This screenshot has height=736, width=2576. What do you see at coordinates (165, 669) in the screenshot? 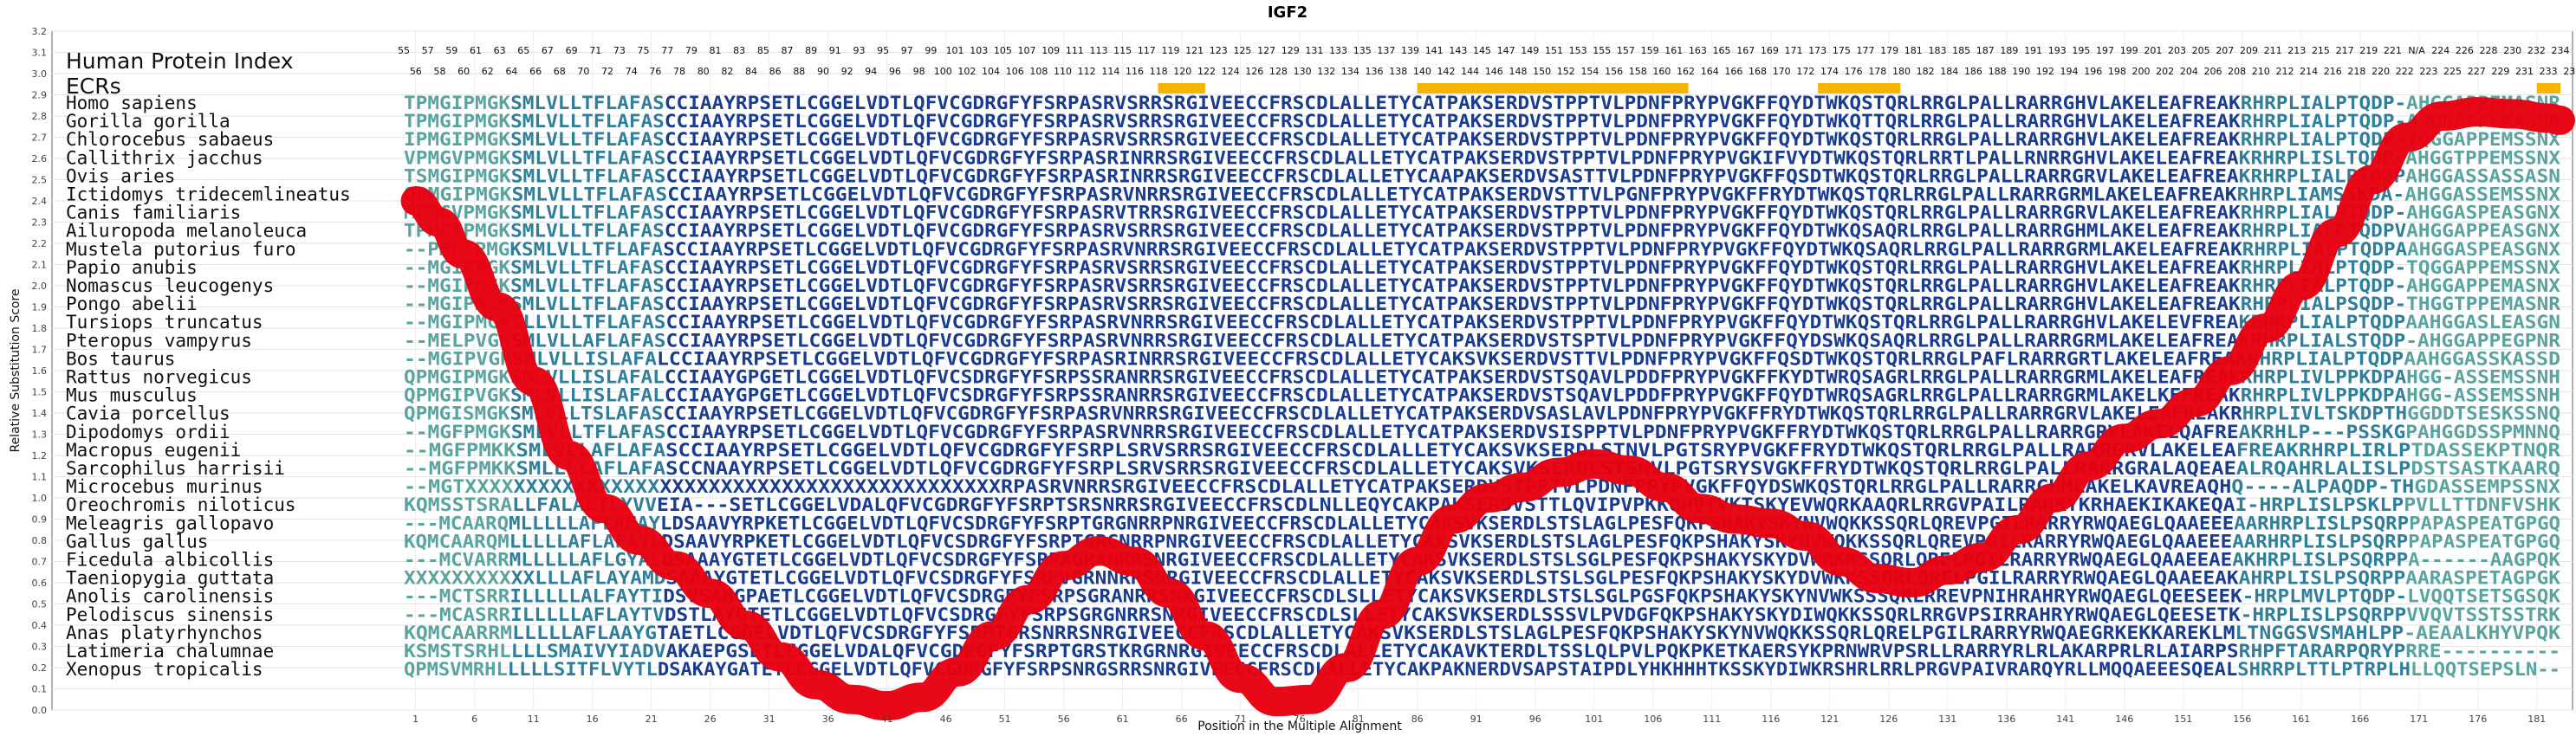
I see `species-name: Xenopus tropicalis` at bounding box center [165, 669].